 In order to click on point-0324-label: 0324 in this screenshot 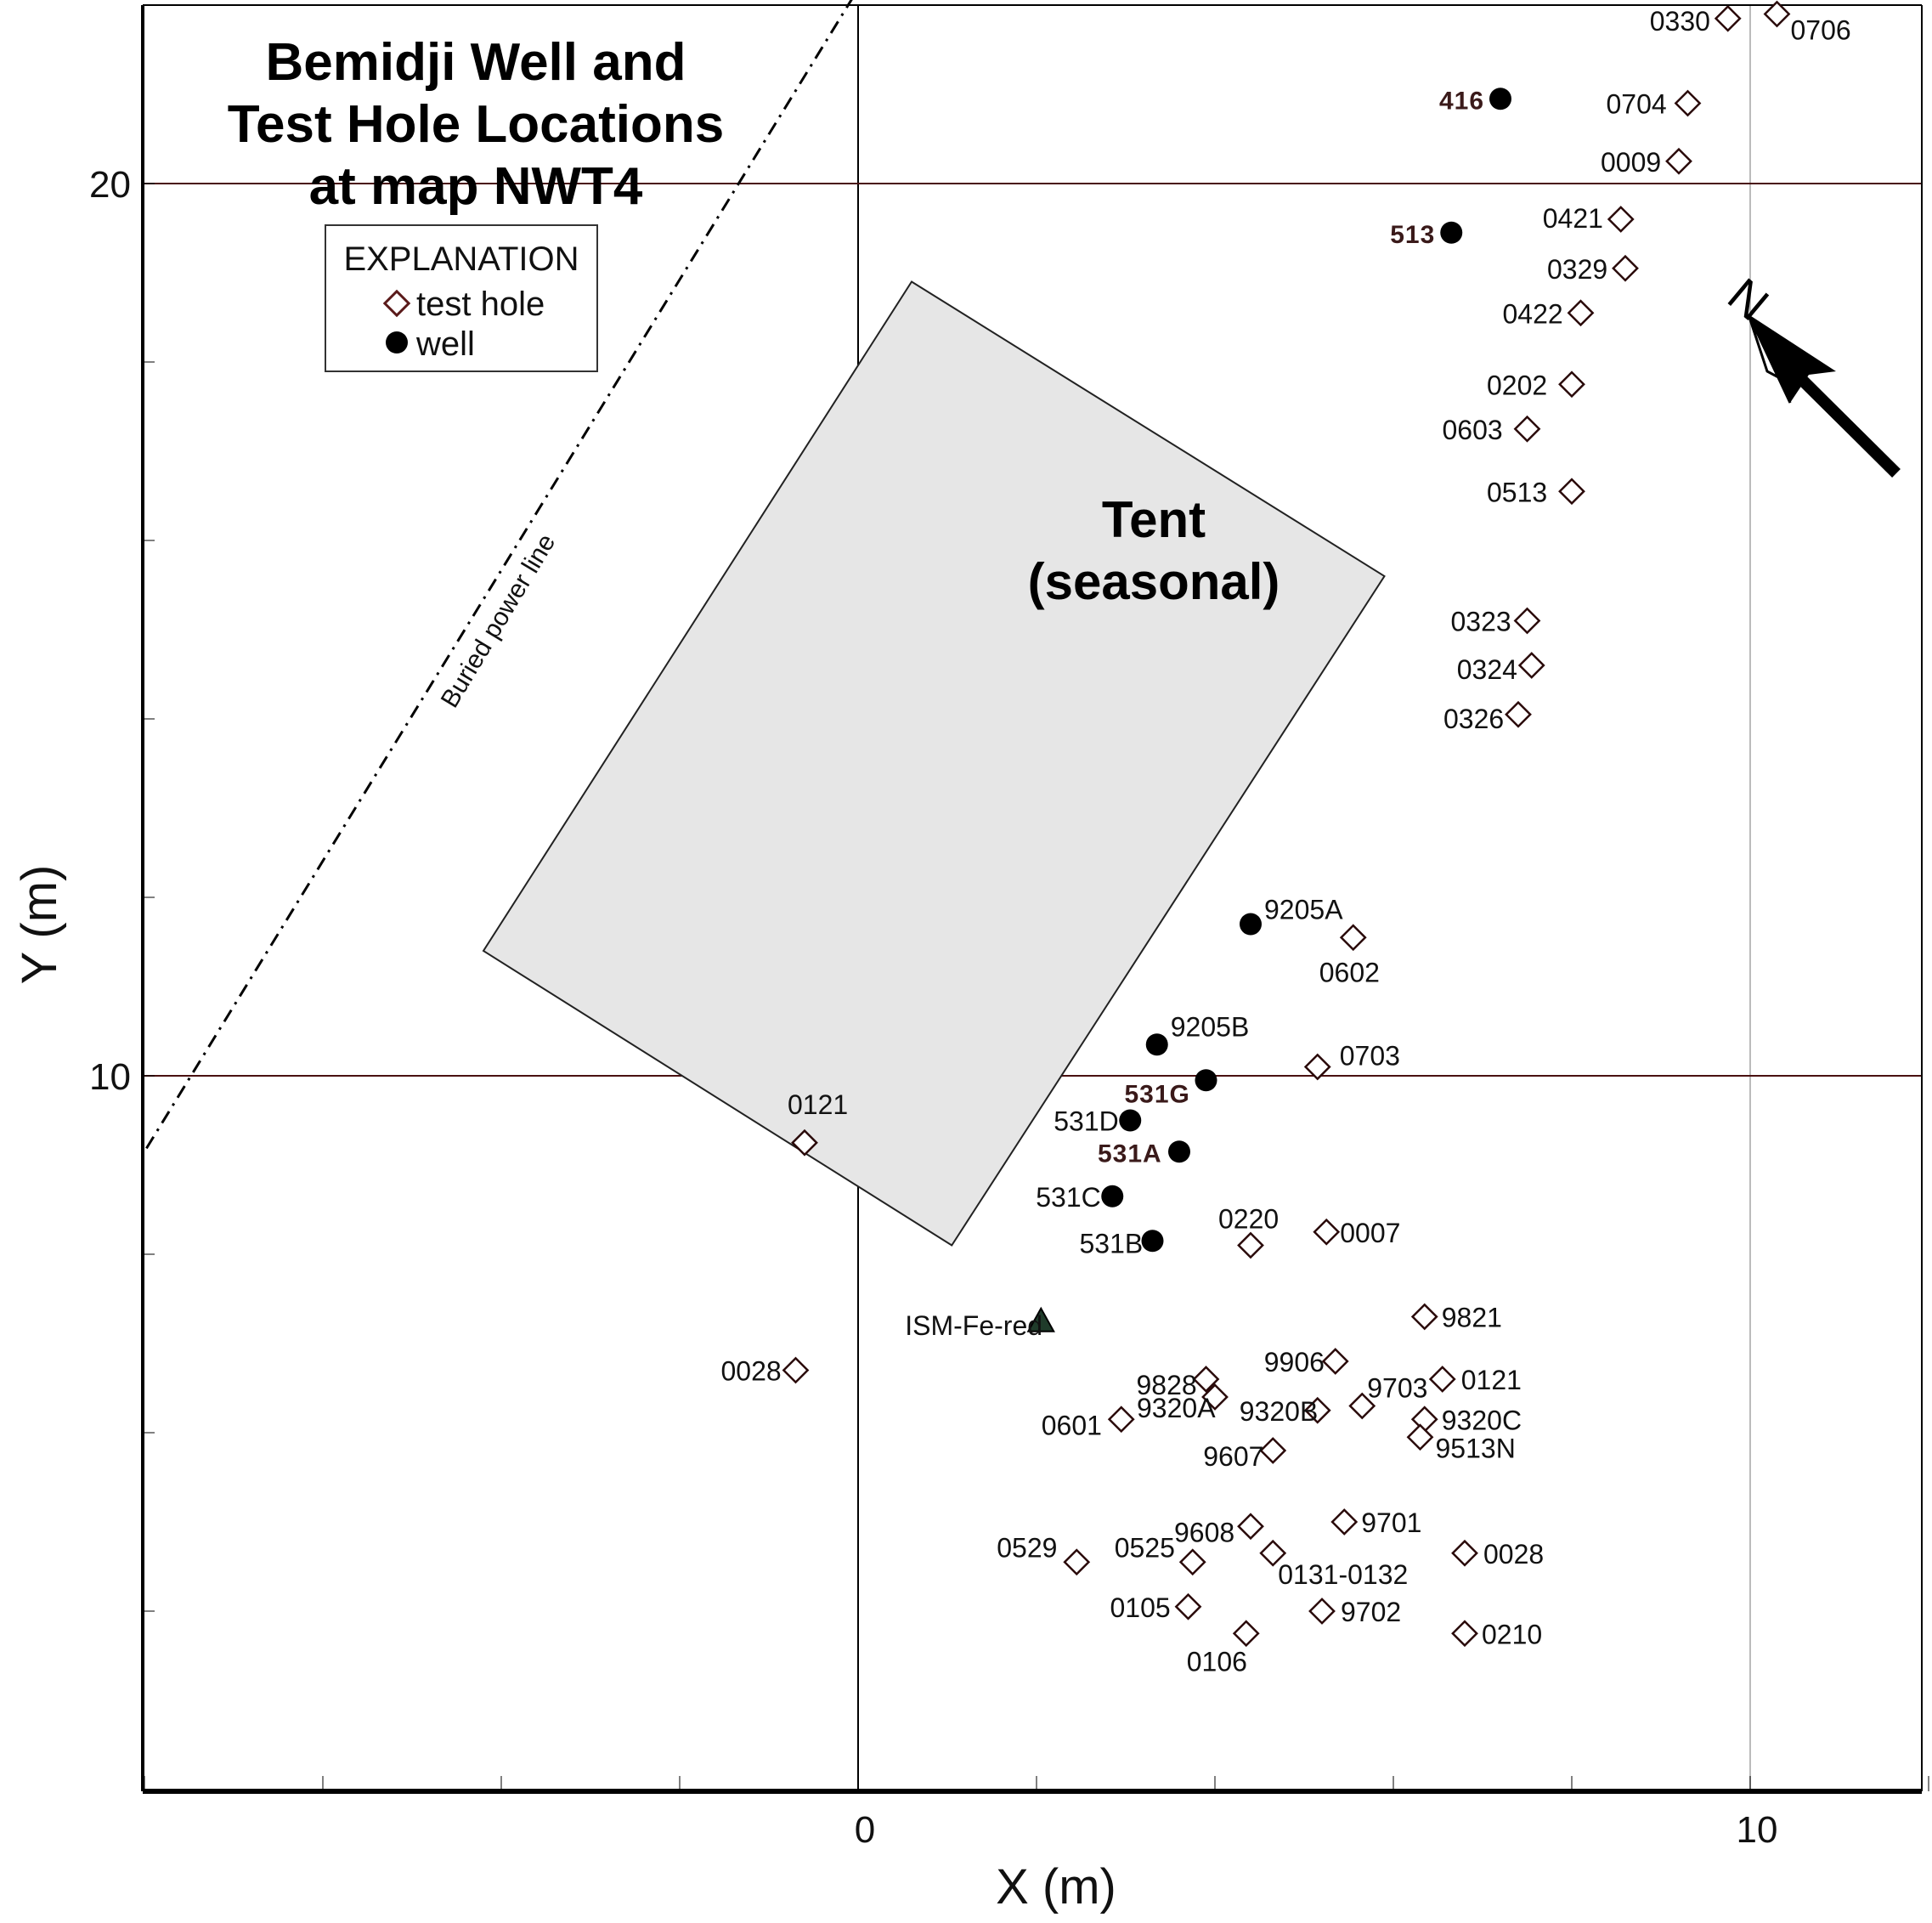, I will do `click(1487, 670)`.